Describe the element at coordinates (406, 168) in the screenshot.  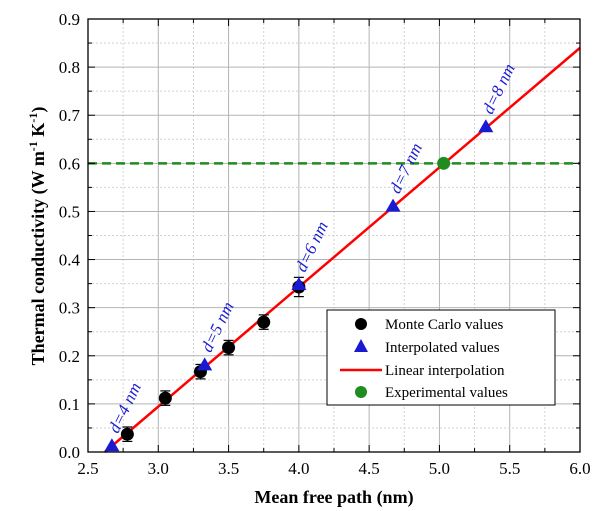
I see `annotation-label: d=7 nm` at that location.